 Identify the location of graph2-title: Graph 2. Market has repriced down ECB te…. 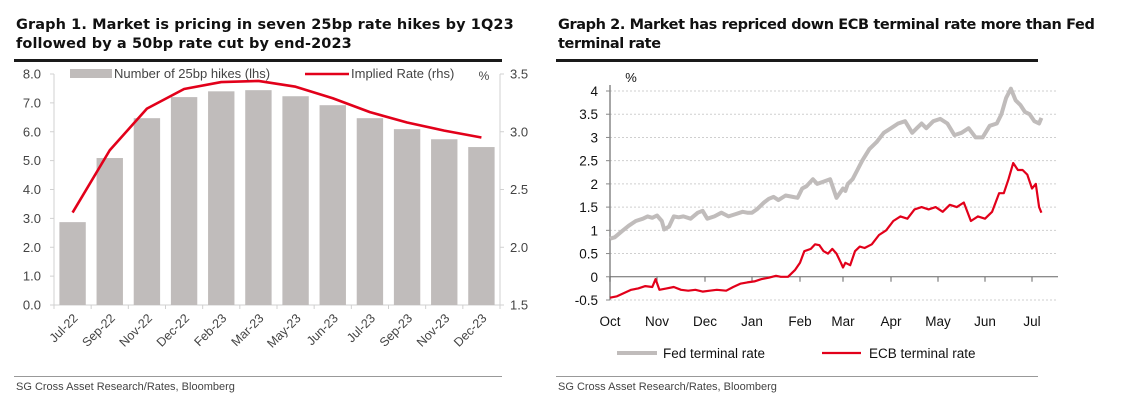
(826, 34).